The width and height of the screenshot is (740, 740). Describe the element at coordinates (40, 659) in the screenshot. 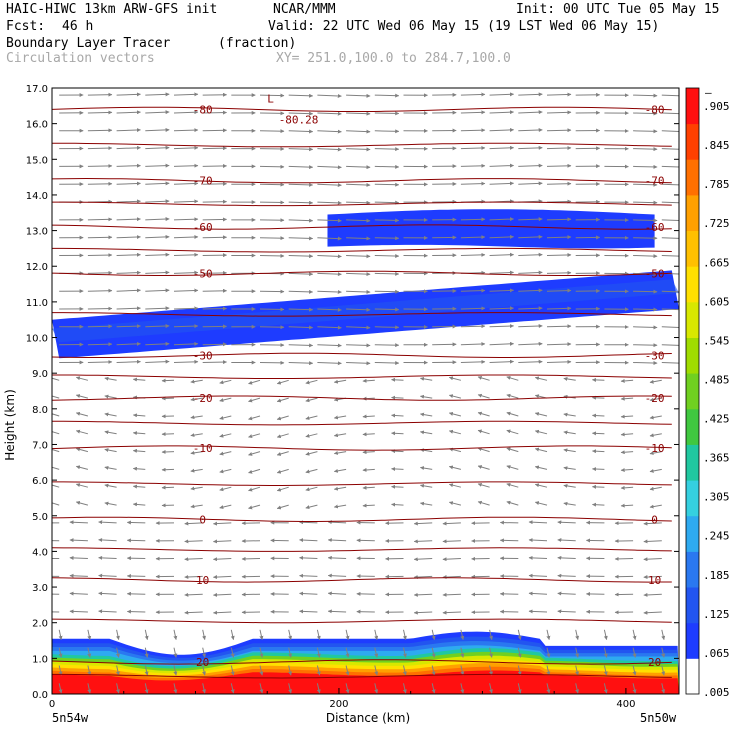

I see `y-tick-label: 1.0` at that location.